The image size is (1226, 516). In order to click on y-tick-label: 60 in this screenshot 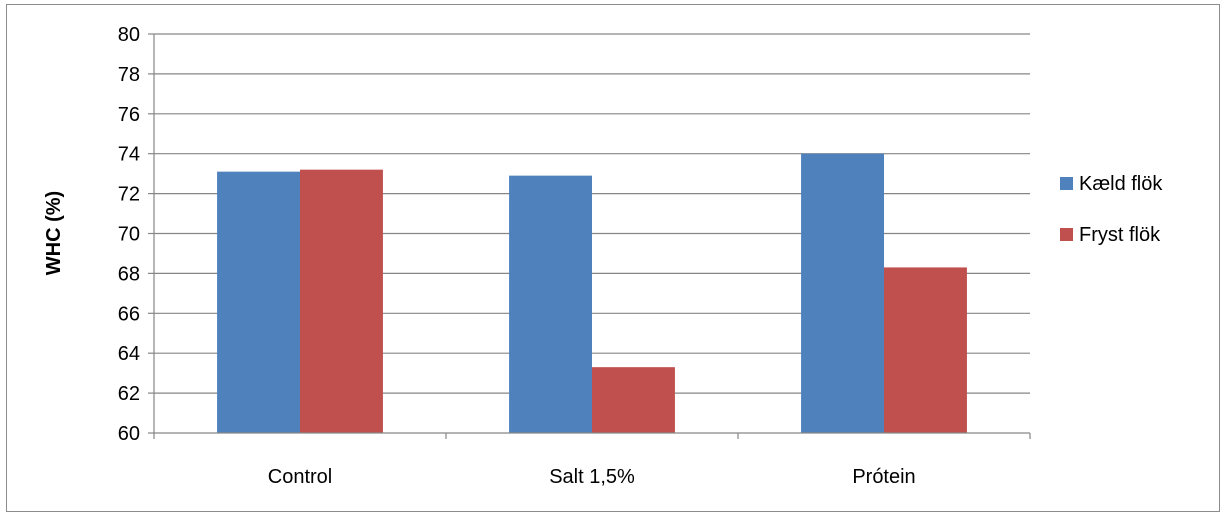, I will do `click(129, 434)`.